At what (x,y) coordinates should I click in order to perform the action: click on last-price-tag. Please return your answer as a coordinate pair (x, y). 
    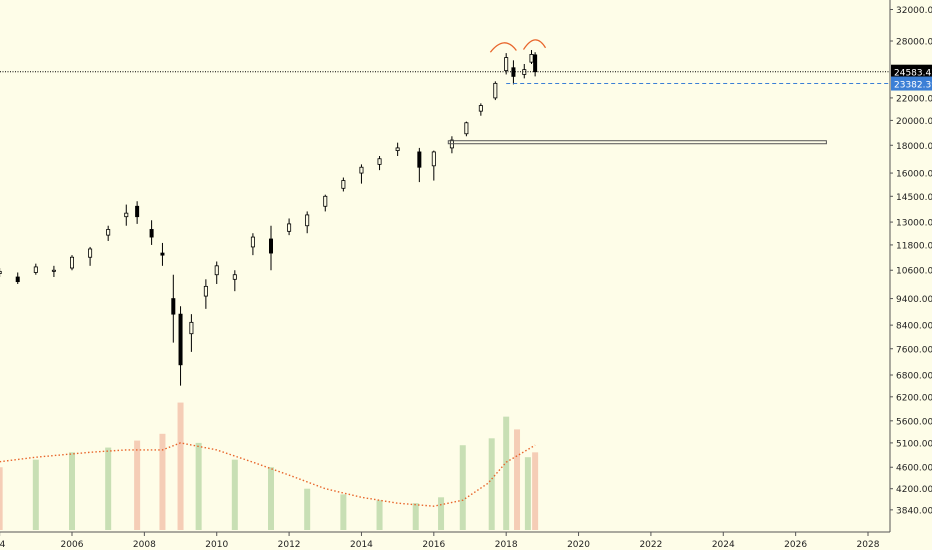
    Looking at the image, I should click on (911, 71).